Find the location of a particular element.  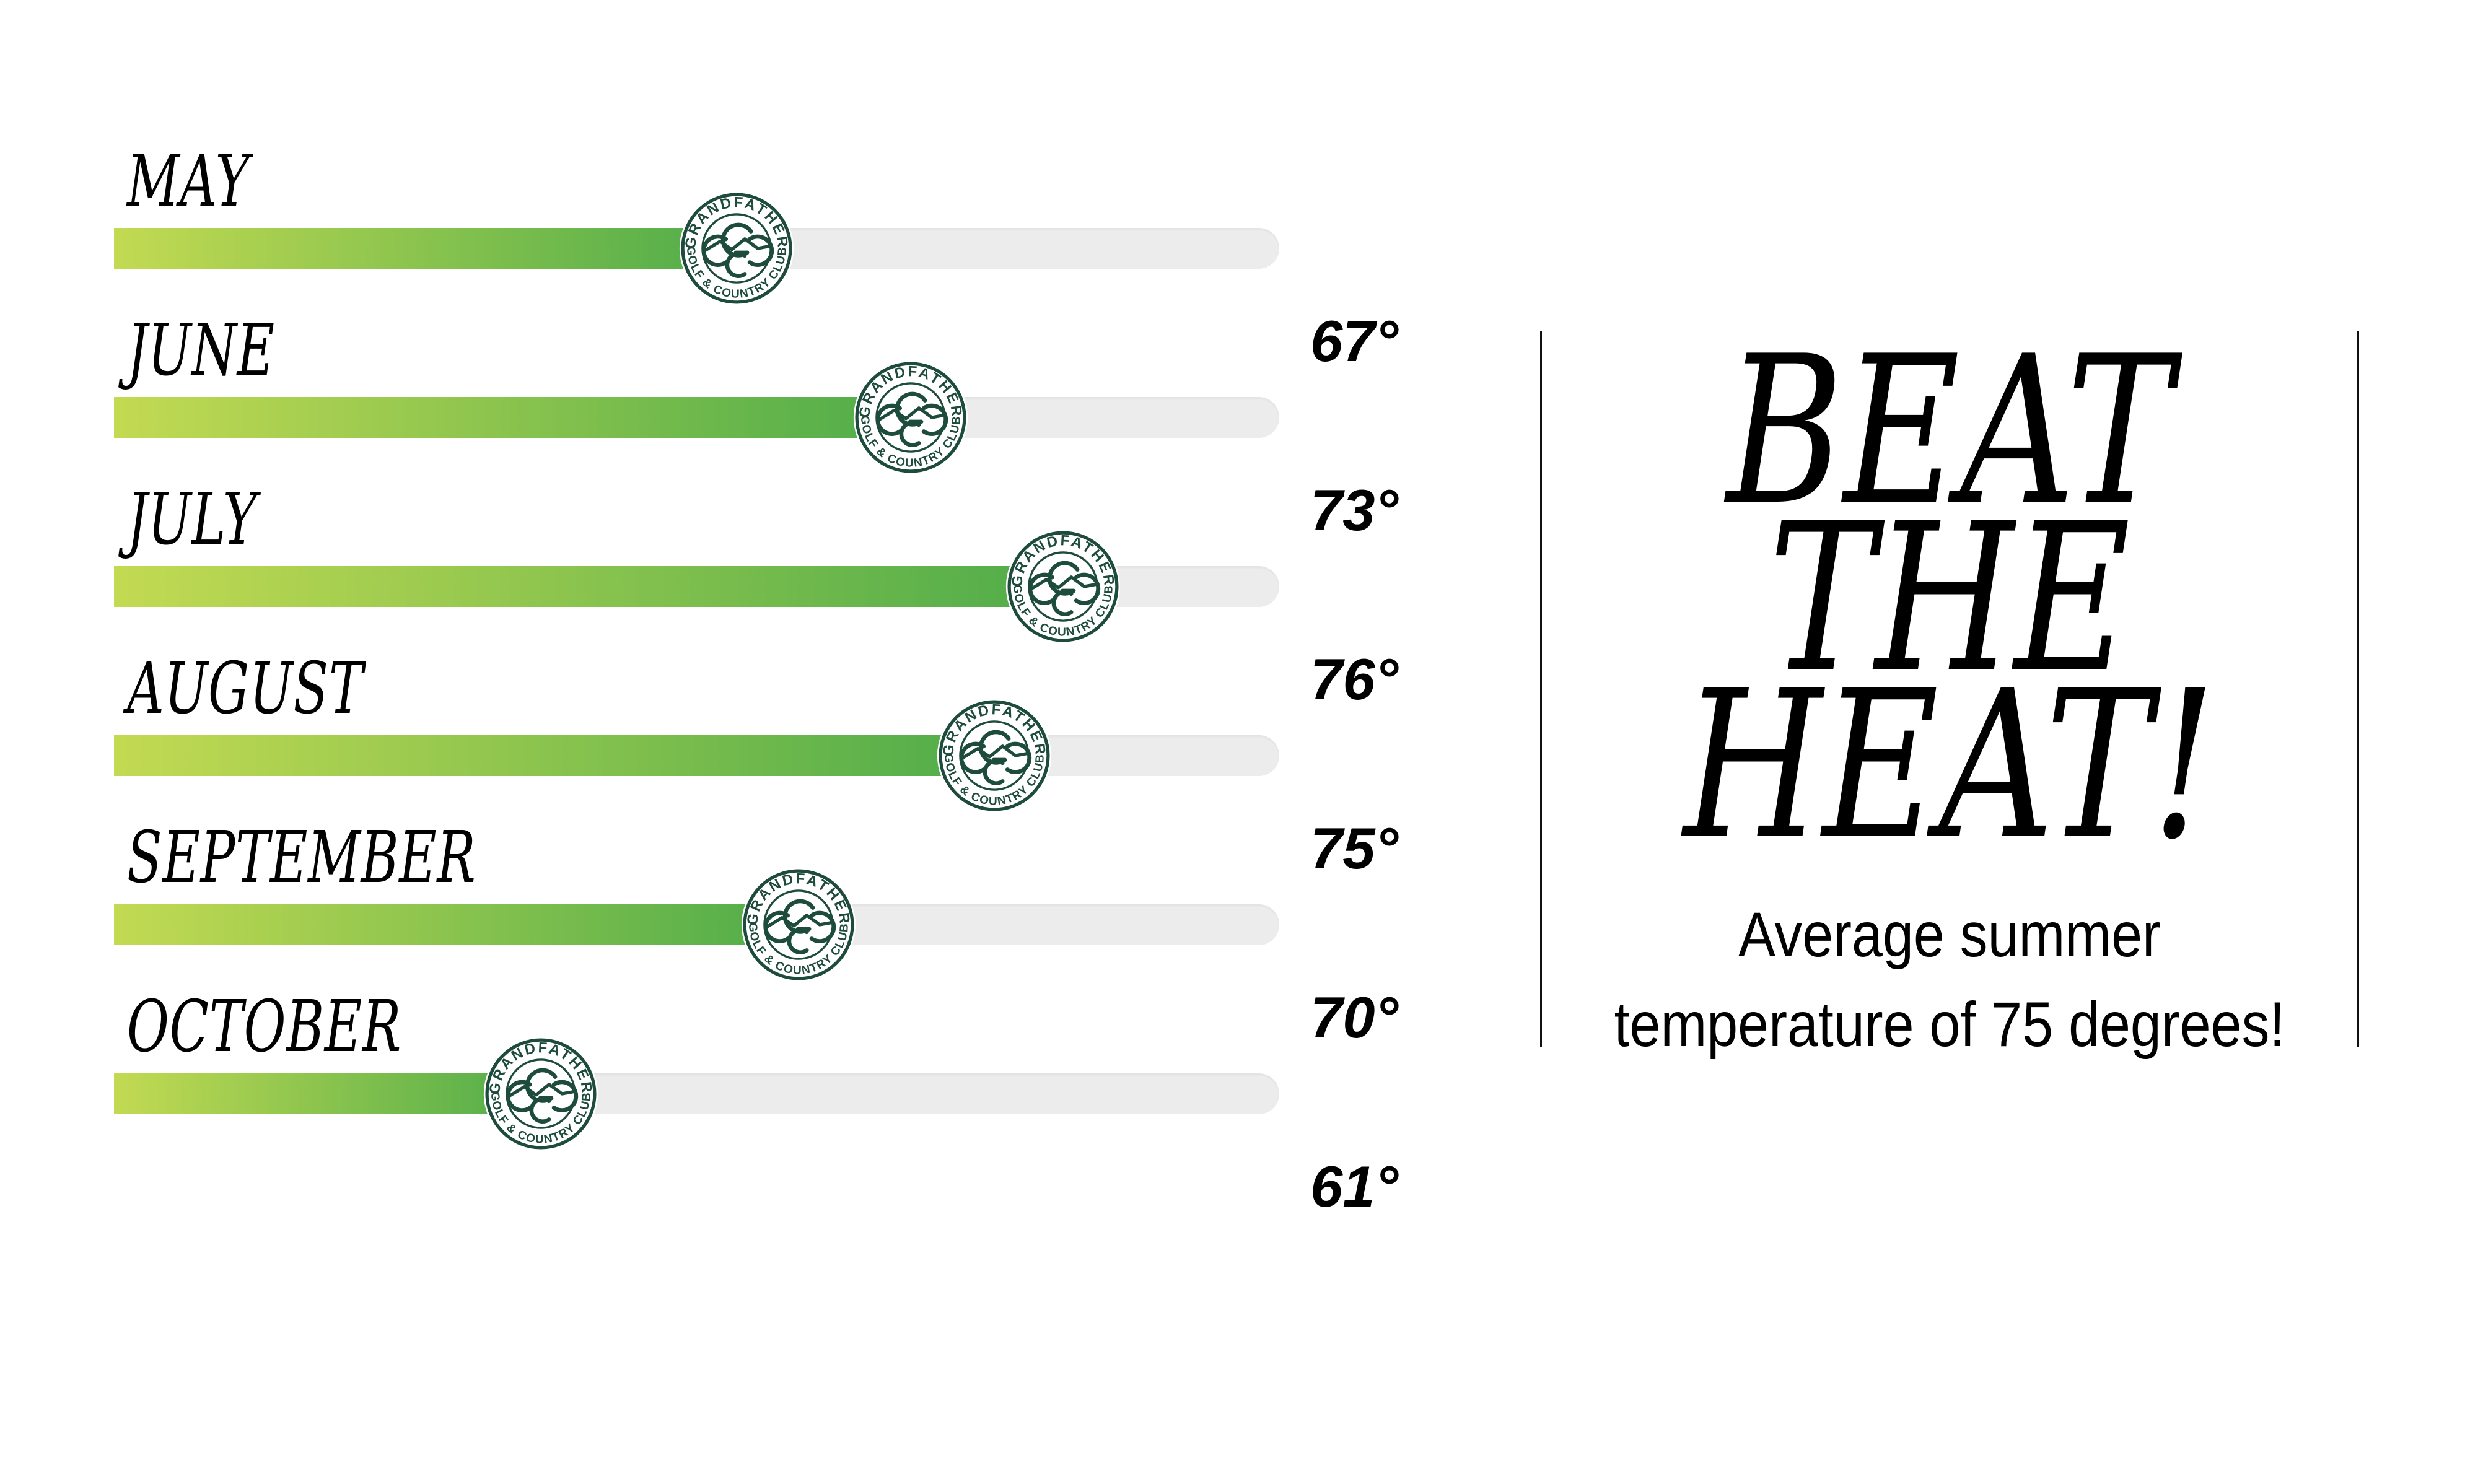

temperature-value: 61° is located at coordinates (1355, 1186).